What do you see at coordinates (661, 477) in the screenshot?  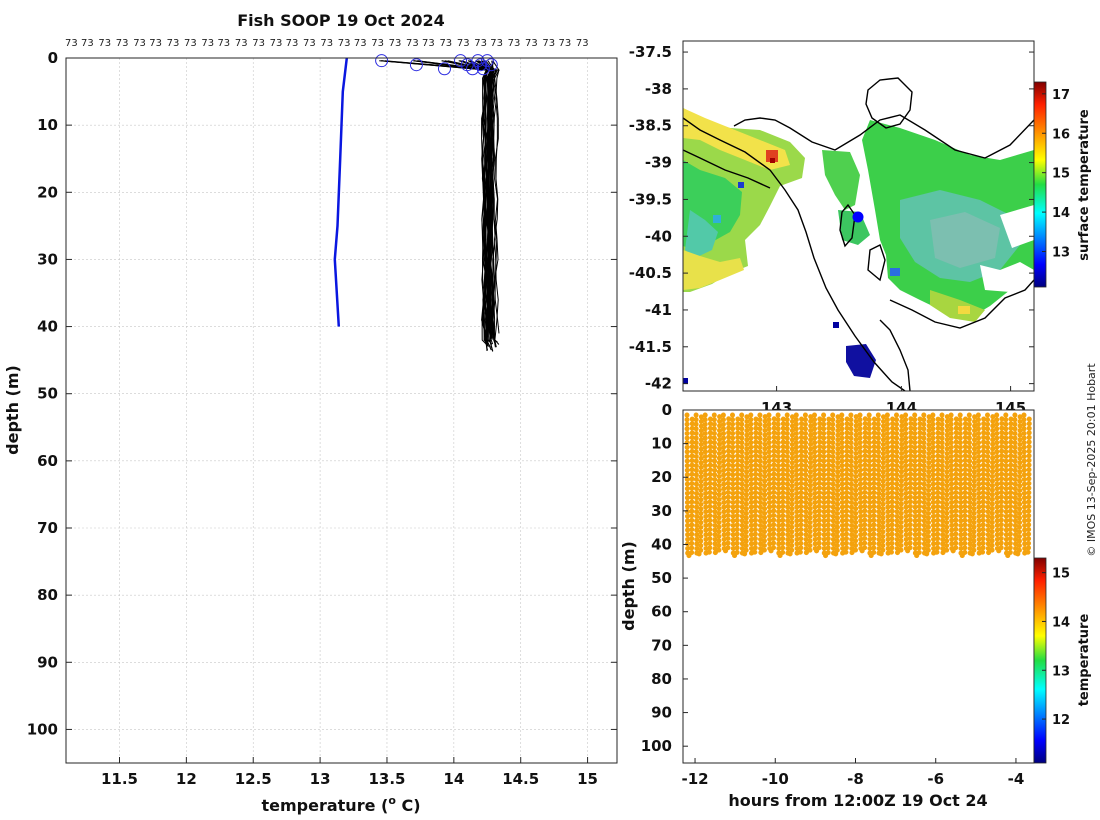 I see `ts-y-tick-label: 20` at bounding box center [661, 477].